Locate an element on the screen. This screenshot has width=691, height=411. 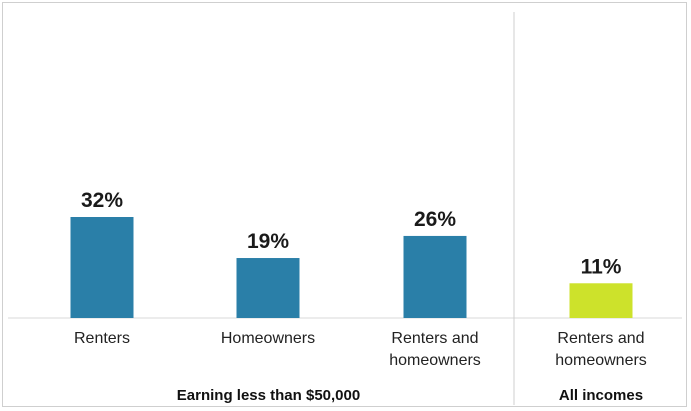
category-label: Homeowners is located at coordinates (268, 338).